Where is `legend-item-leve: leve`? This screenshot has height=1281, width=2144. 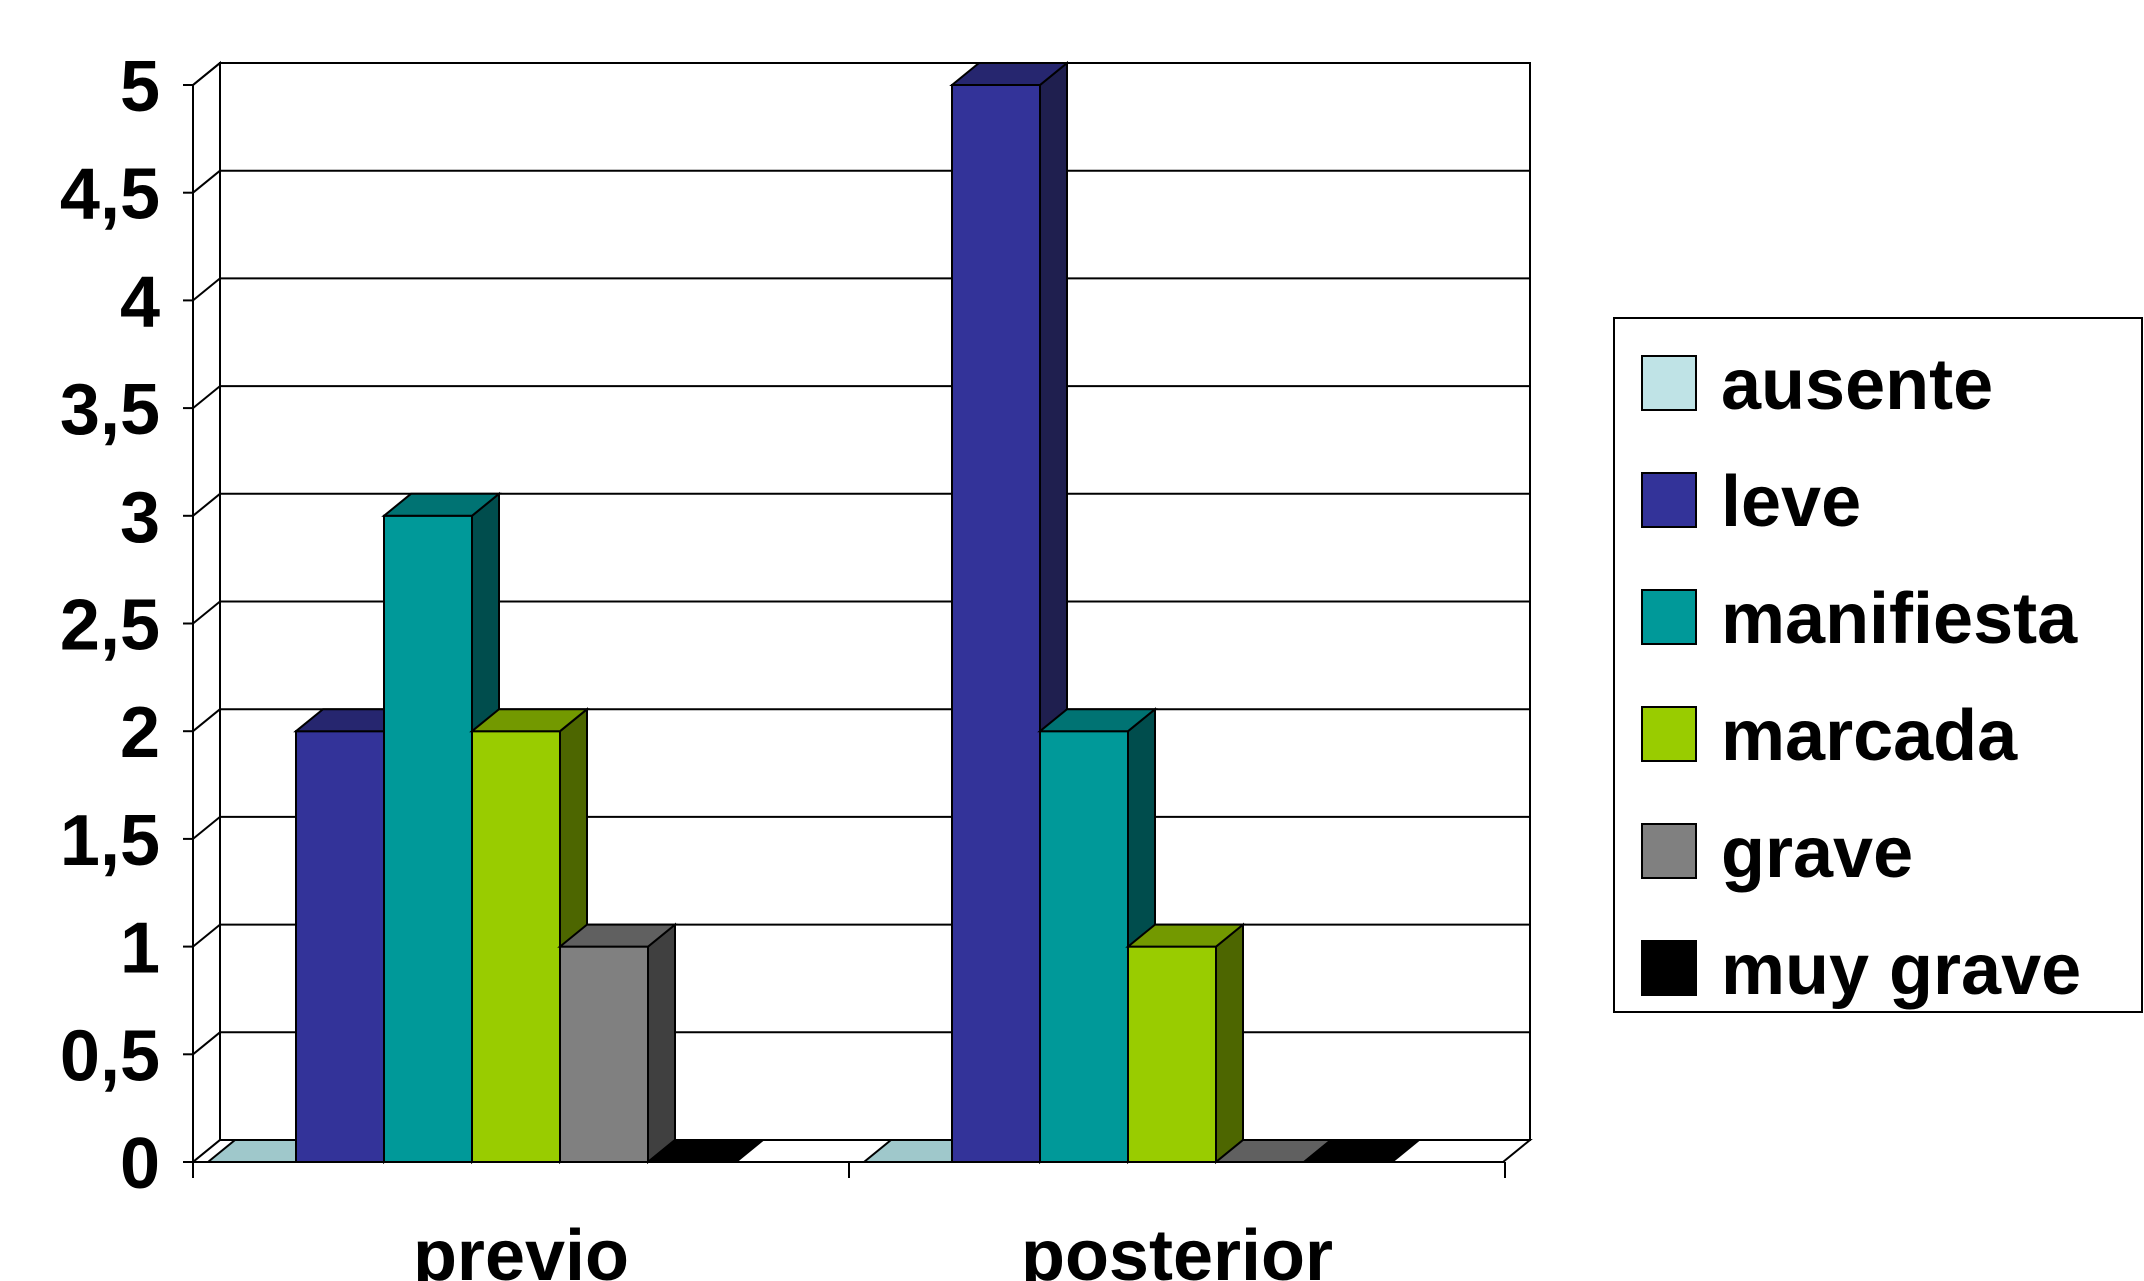 legend-item-leve: leve is located at coordinates (1751, 502).